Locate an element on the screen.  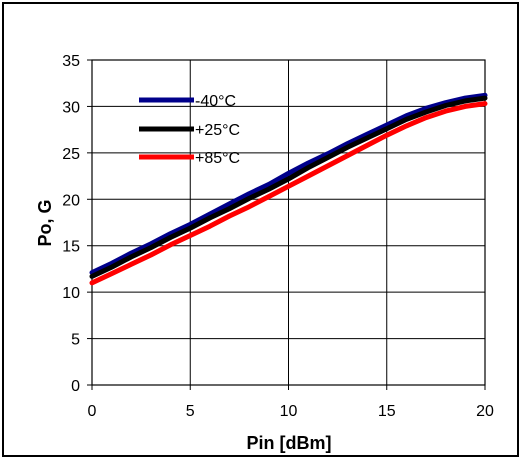
x-tick-label: 5 is located at coordinates (190, 411).